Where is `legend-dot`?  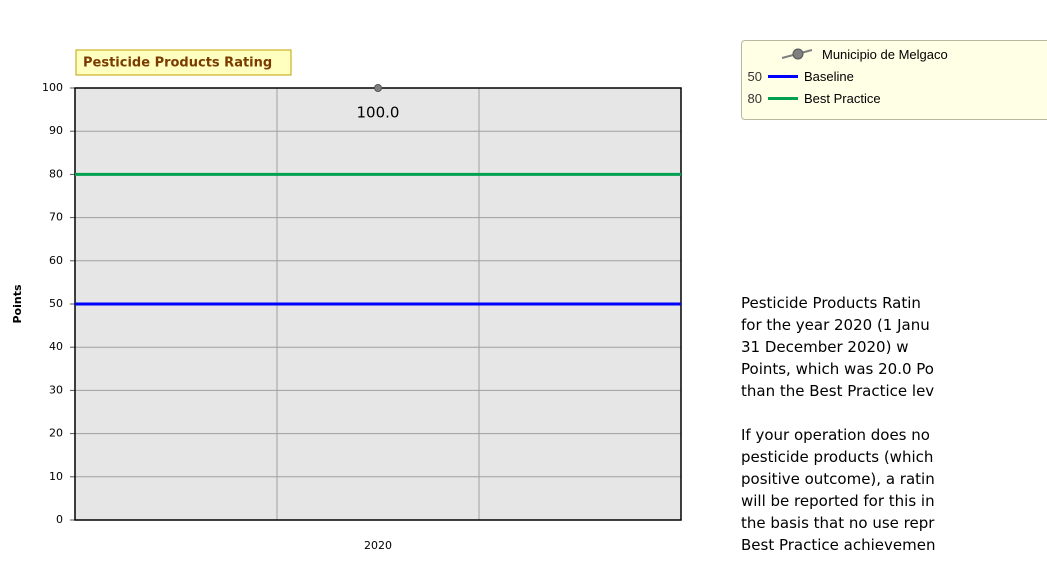
legend-dot is located at coordinates (798, 54).